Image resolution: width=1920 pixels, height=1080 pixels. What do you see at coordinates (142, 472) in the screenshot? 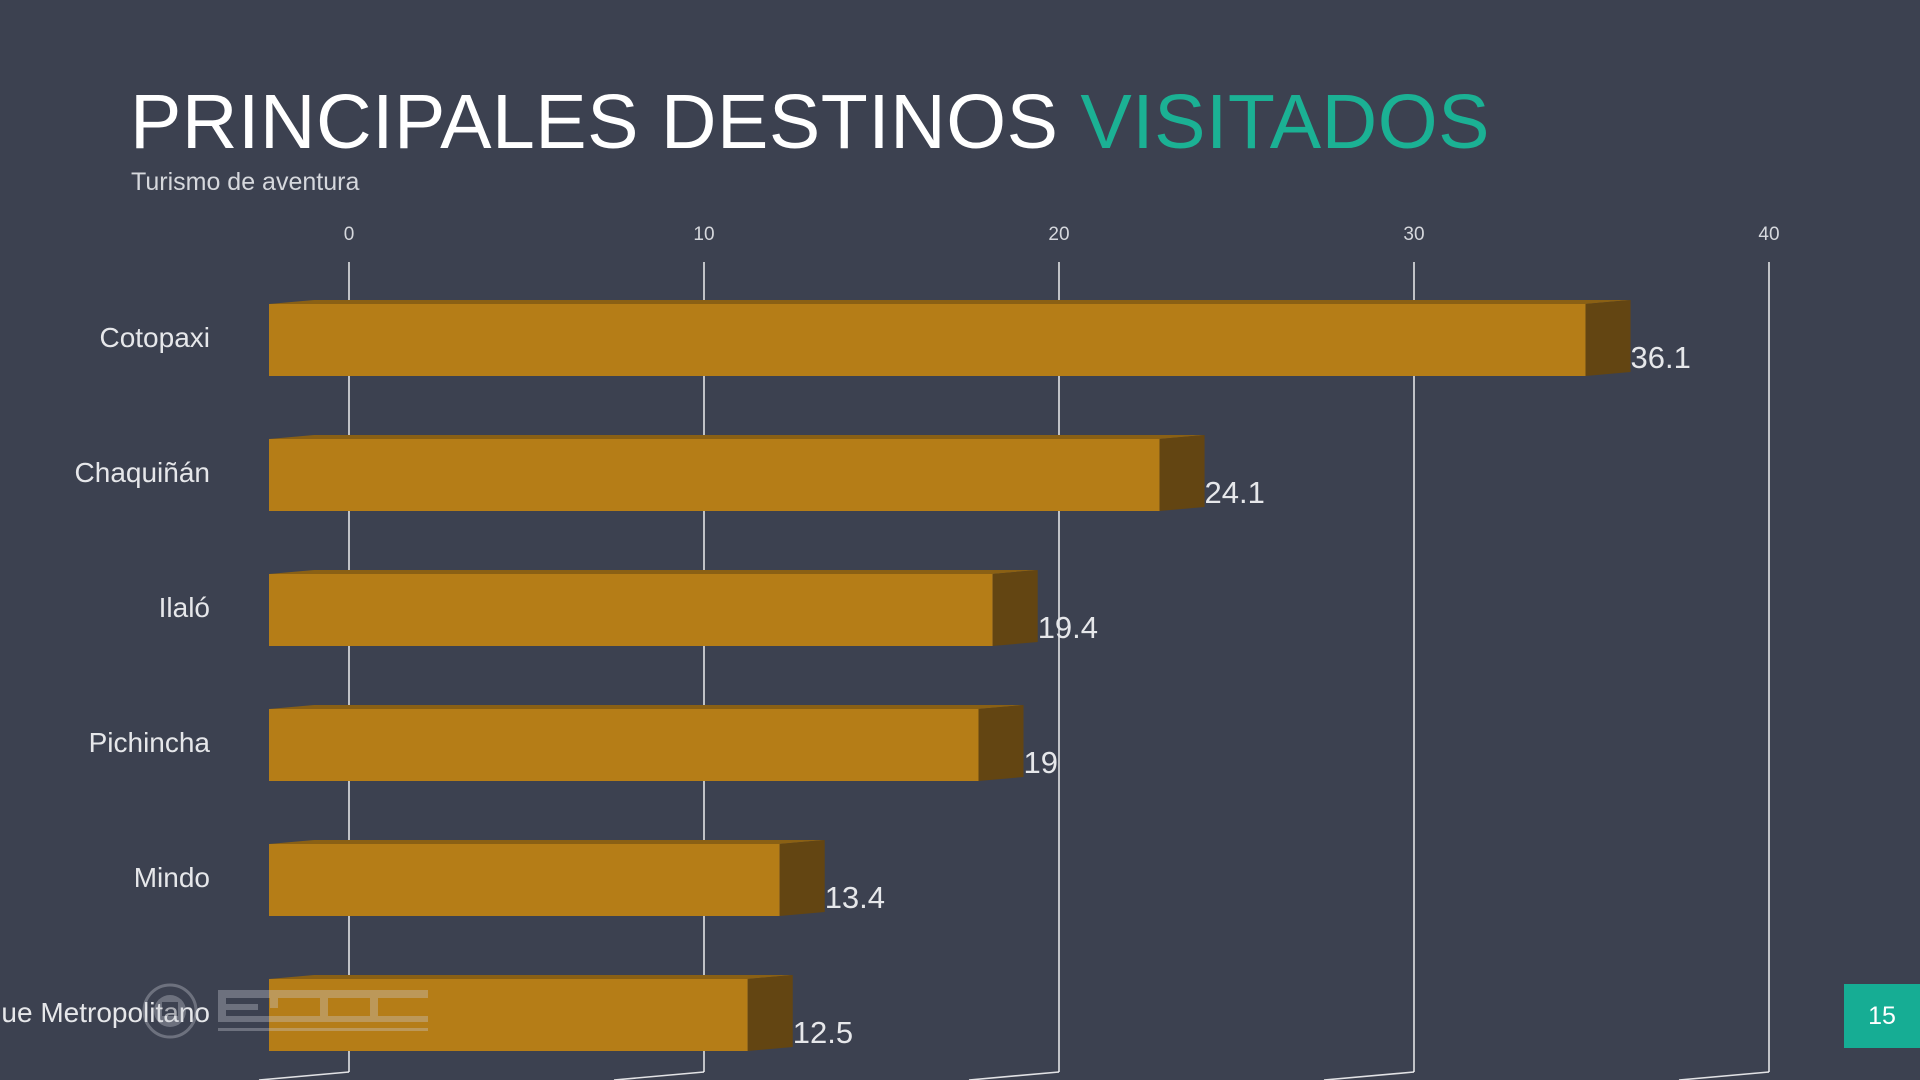
I see `category-label: Chaquiñán` at bounding box center [142, 472].